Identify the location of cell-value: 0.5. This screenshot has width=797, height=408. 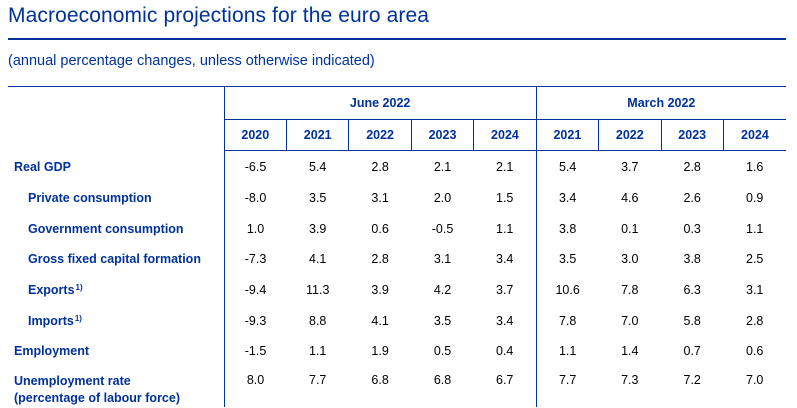
(442, 351).